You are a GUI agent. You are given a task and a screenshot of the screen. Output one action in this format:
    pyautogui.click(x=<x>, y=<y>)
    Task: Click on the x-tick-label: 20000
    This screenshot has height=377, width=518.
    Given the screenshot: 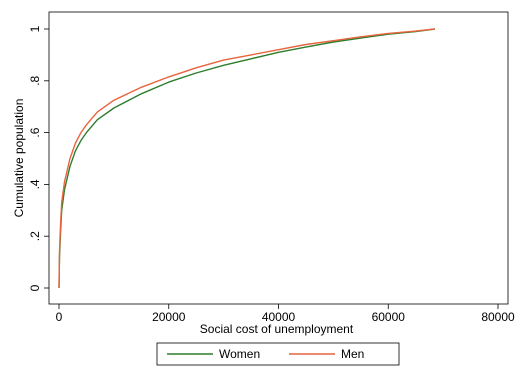 What is the action you would take?
    pyautogui.click(x=169, y=317)
    